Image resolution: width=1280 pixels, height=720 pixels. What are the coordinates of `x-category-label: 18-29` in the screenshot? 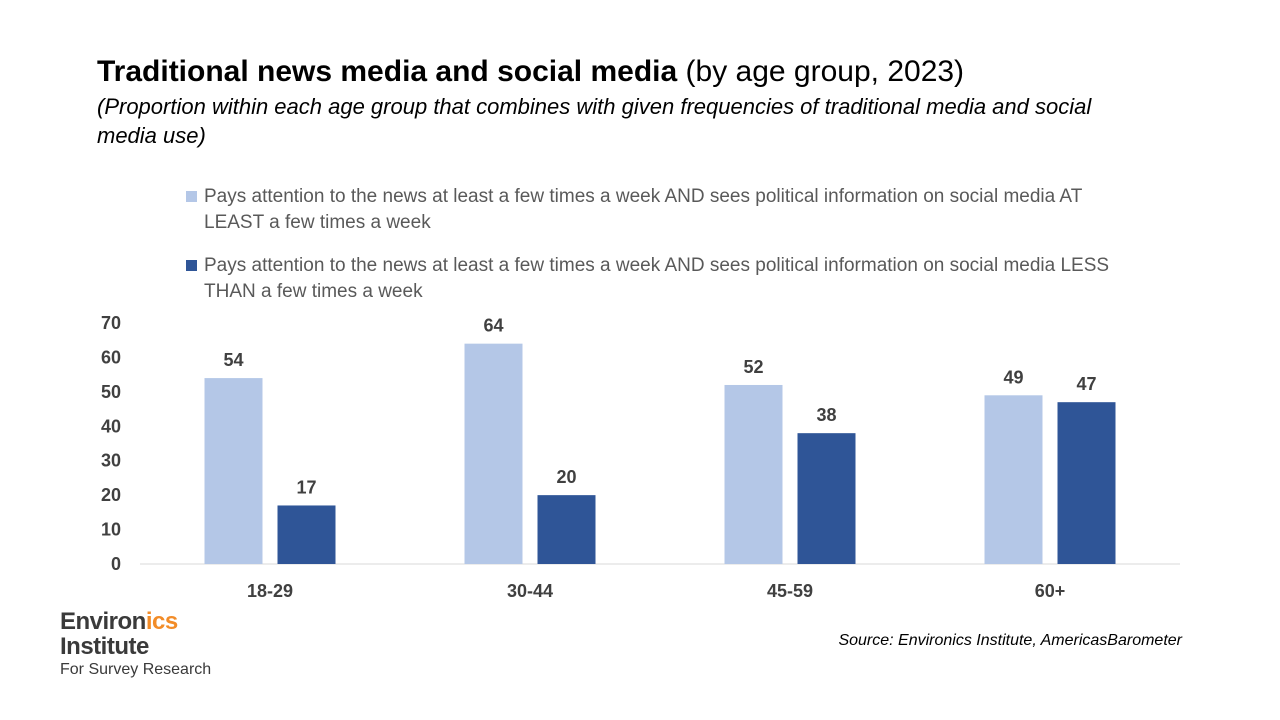 It's located at (270, 591).